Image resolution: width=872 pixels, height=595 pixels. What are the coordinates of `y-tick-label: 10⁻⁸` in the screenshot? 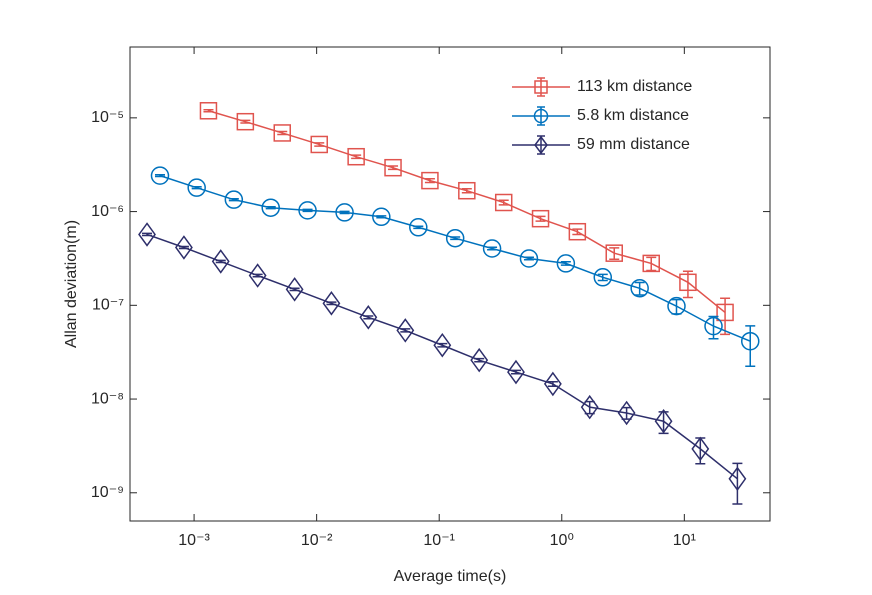 It's located at (107, 398).